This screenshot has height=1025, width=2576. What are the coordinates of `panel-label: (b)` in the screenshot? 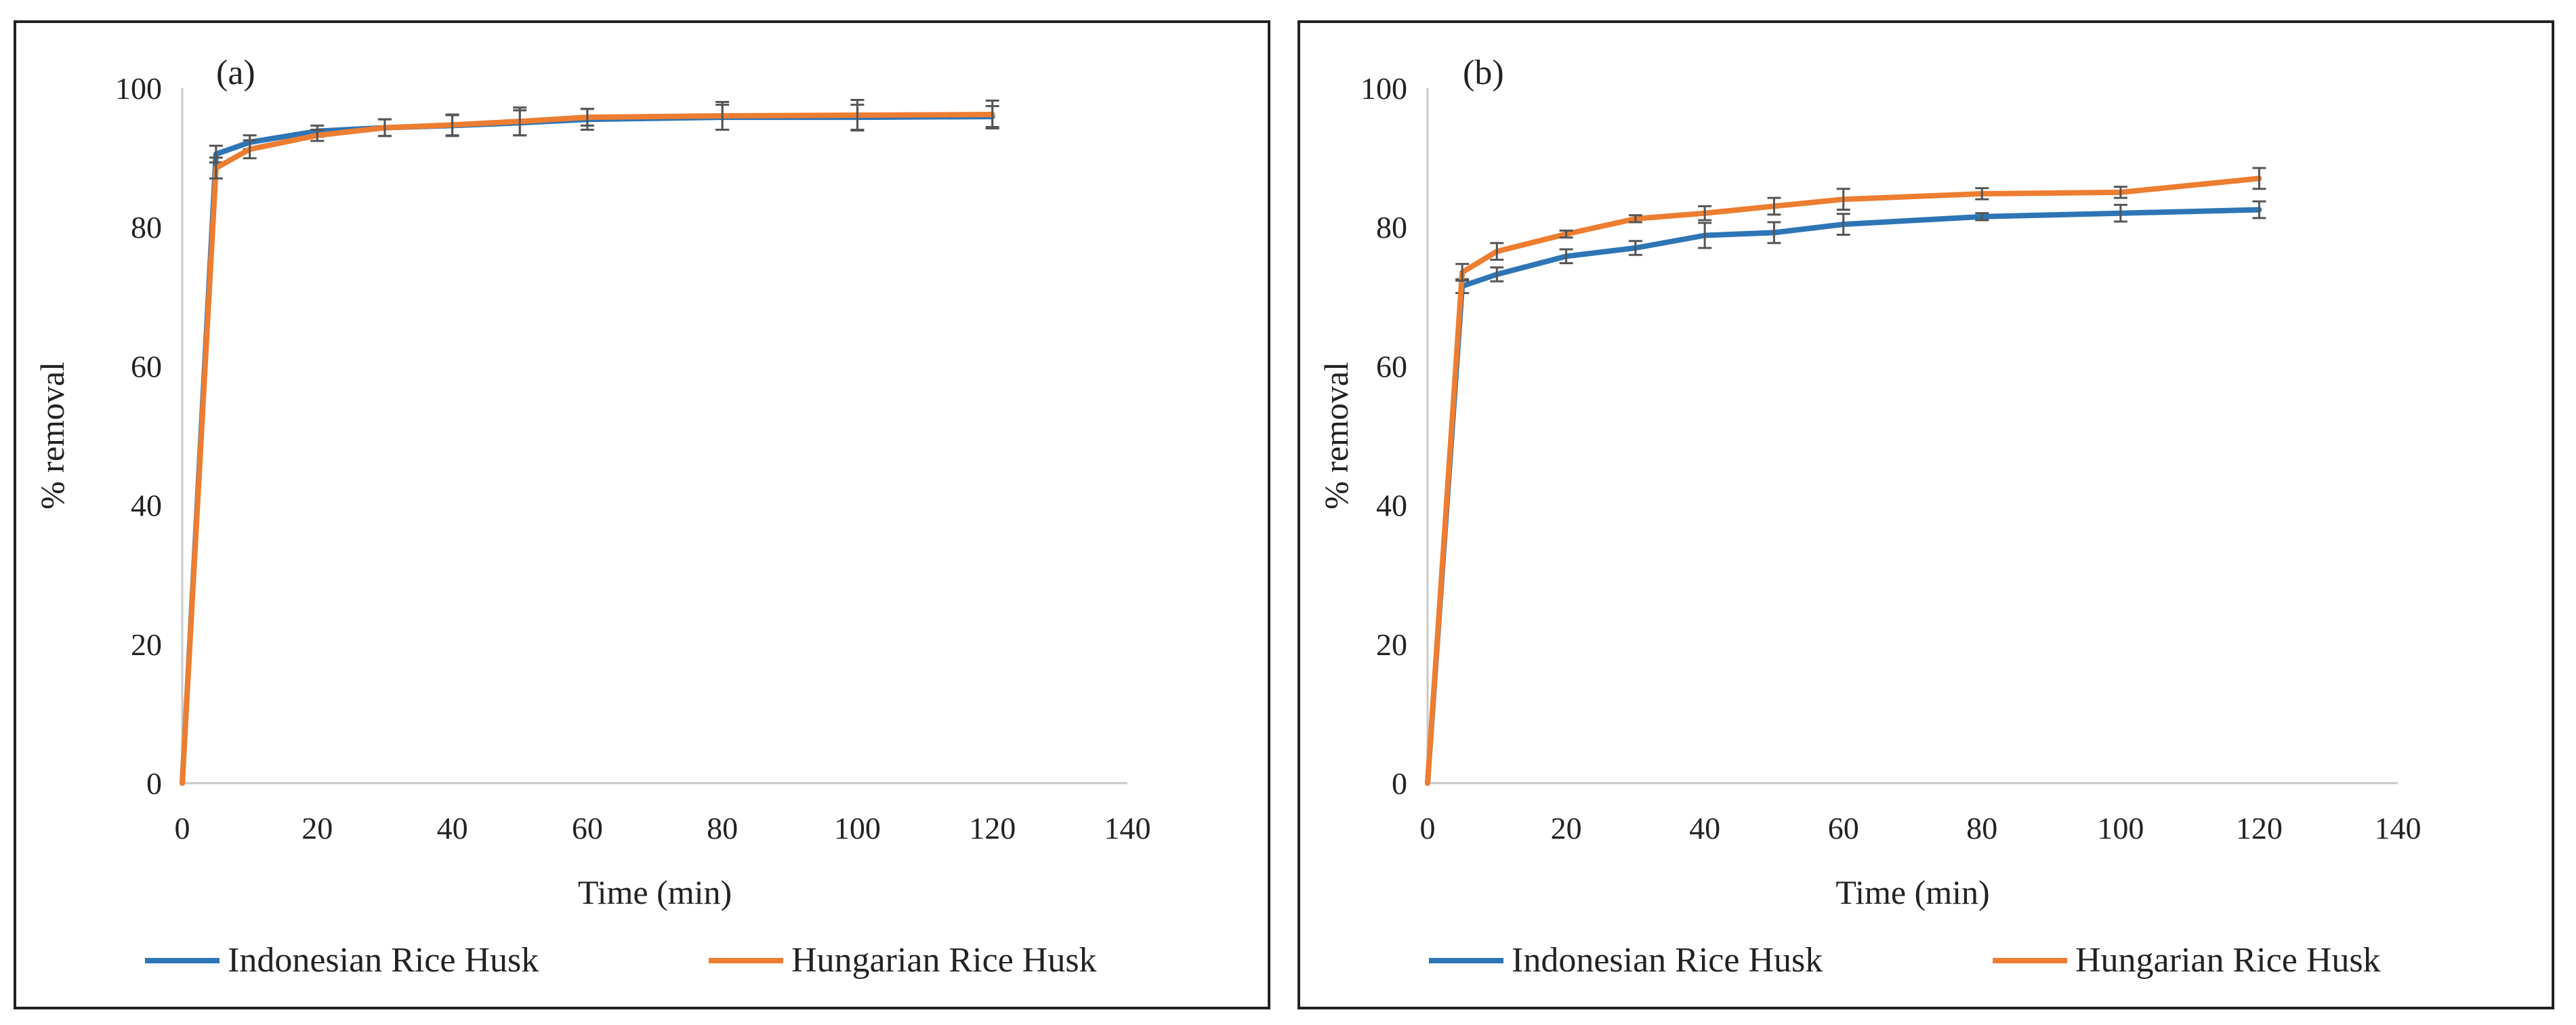 It's located at (1483, 73).